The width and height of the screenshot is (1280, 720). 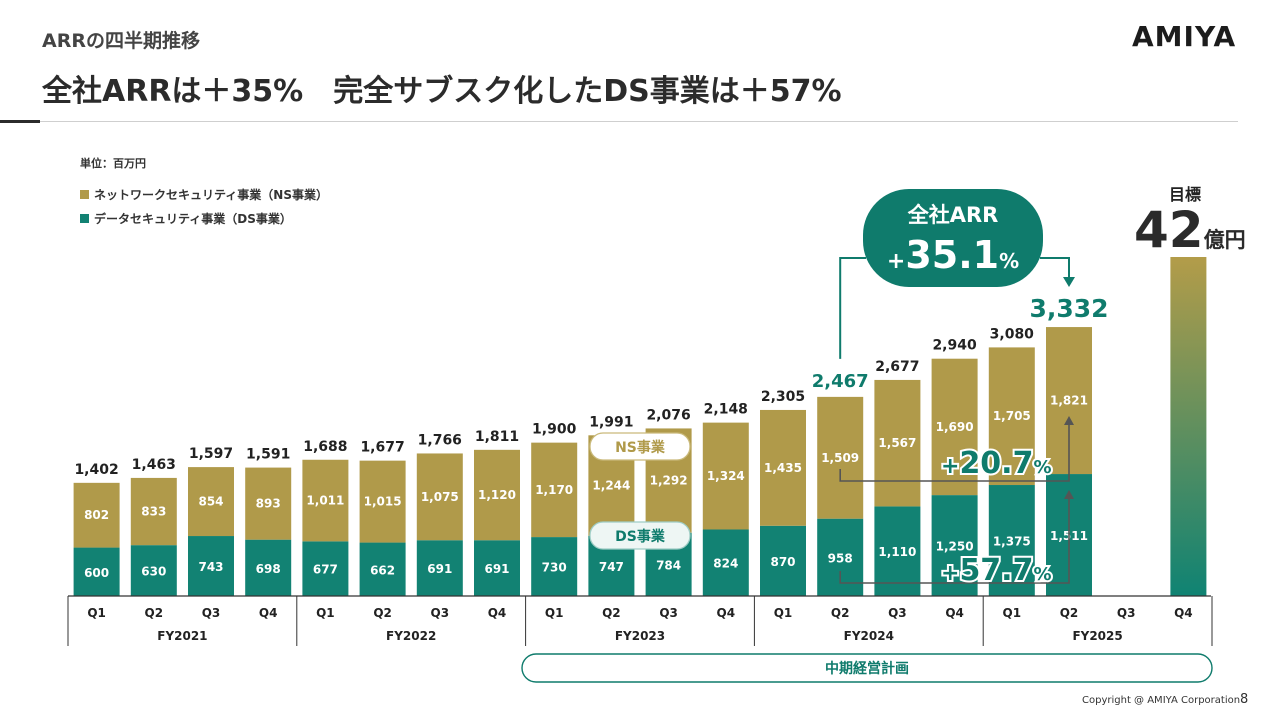 I want to click on bar-label-ns-1: 833, so click(x=153, y=512).